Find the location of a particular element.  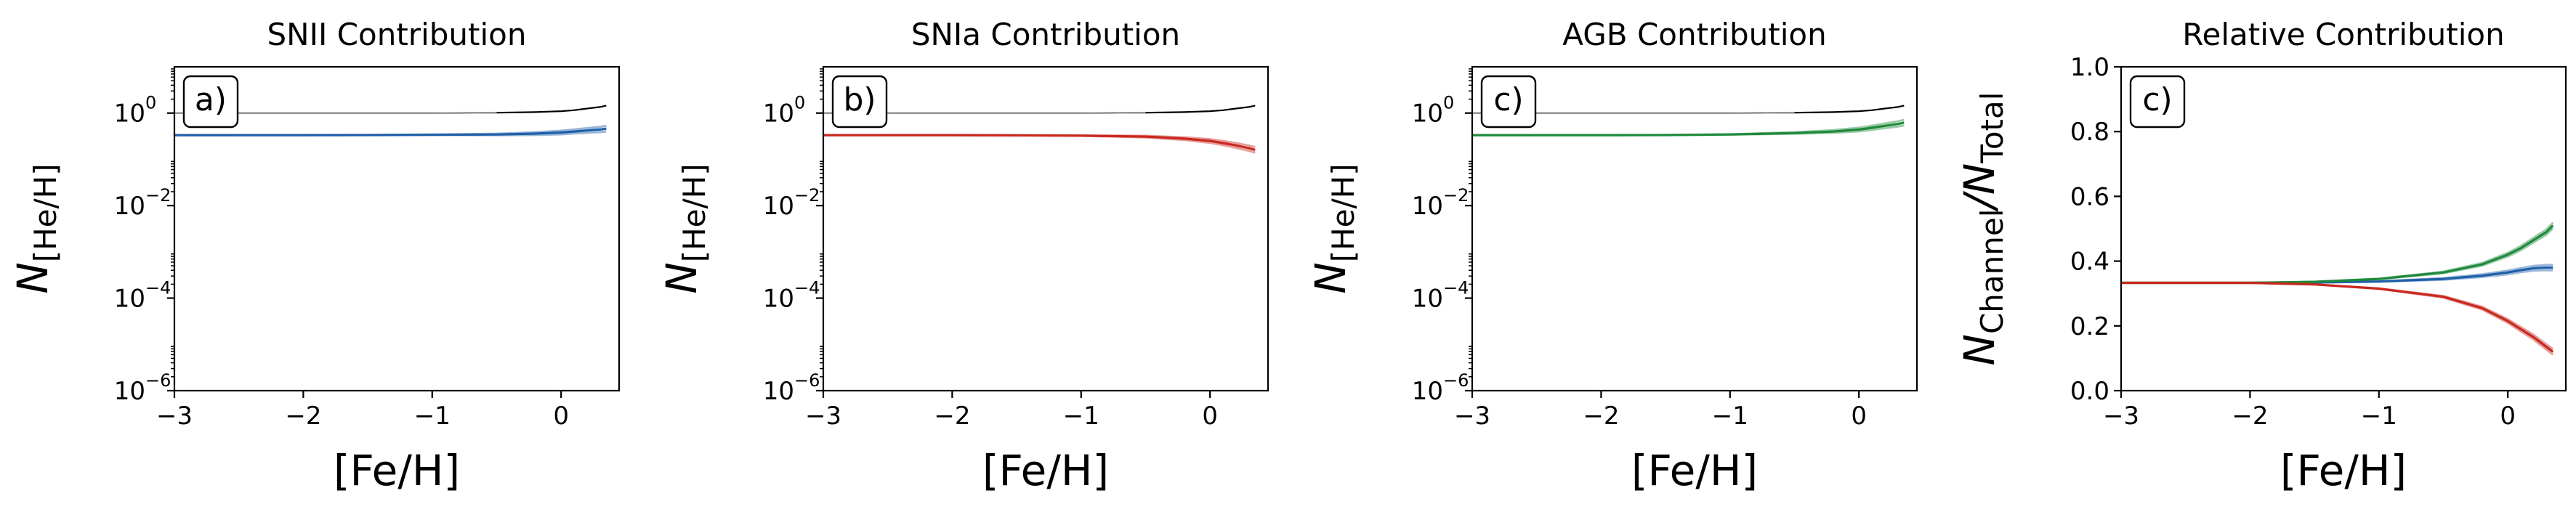

y-tick-label: 1.0 is located at coordinates (2089, 67).